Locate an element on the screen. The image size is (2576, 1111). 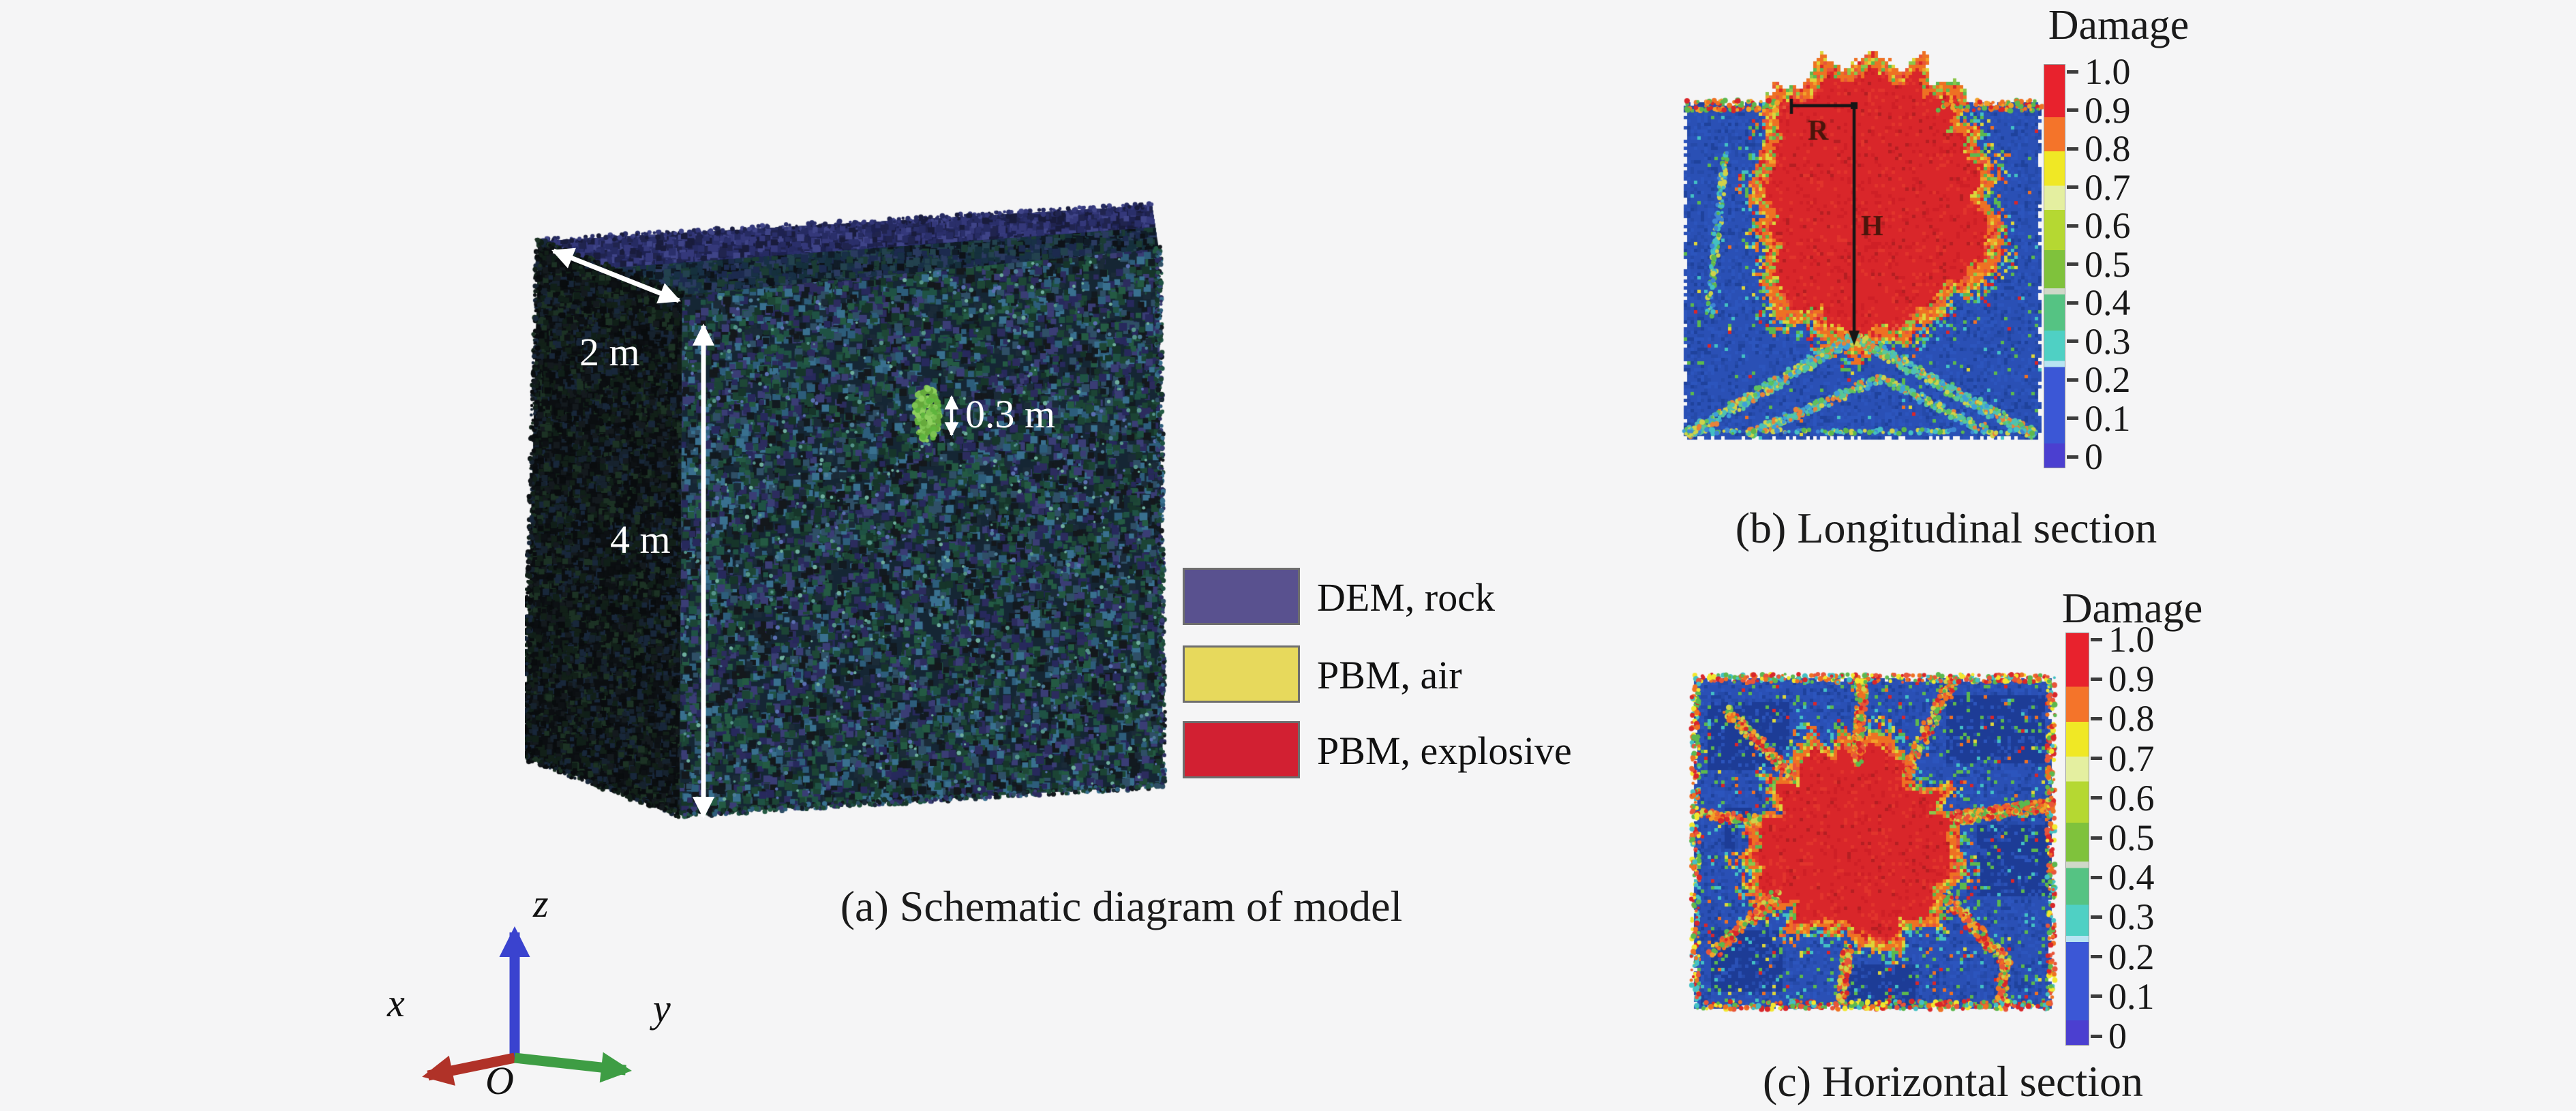
legend-swatch-air is located at coordinates (1241, 674).